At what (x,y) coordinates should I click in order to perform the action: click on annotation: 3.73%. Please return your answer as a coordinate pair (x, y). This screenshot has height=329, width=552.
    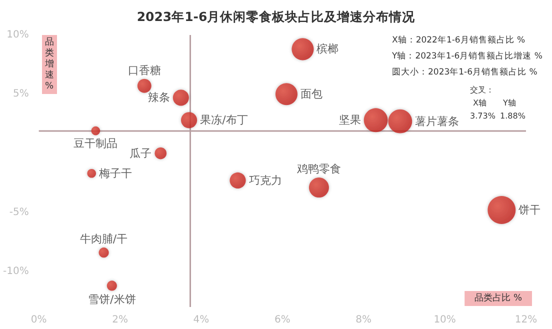
    Looking at the image, I should click on (483, 116).